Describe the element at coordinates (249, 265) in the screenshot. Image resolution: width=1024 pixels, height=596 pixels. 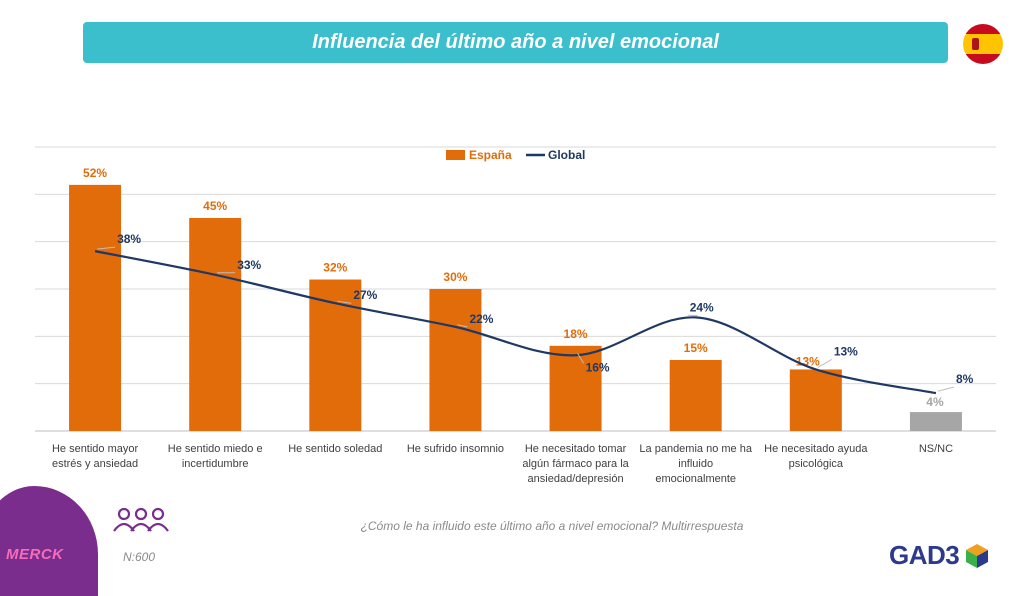
I see `line-label-global: 33%` at that location.